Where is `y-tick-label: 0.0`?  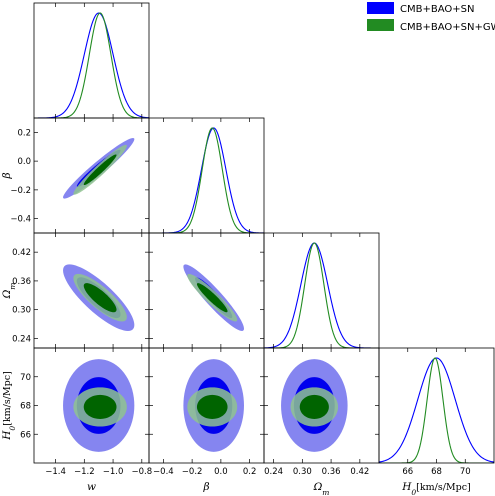 y-tick-label: 0.0 is located at coordinates (24, 162).